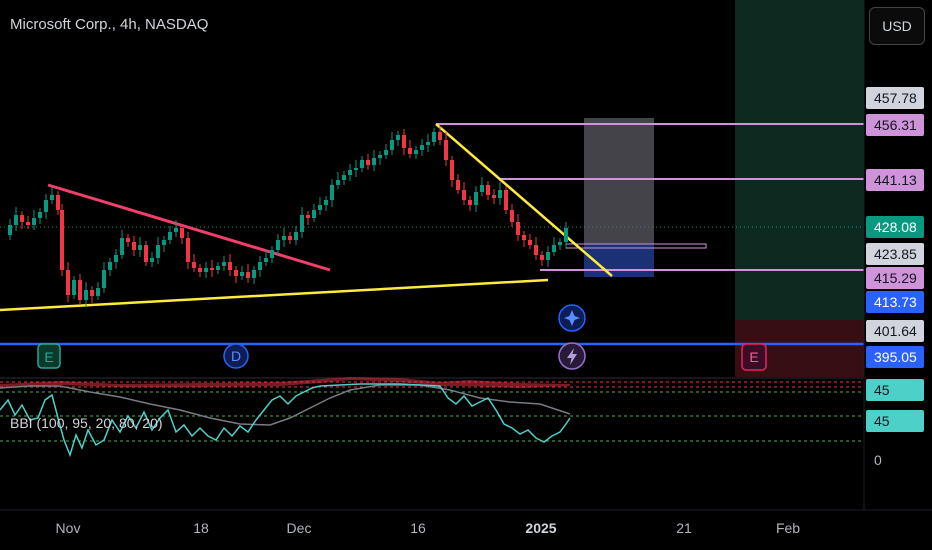 This screenshot has height=550, width=932. Describe the element at coordinates (895, 390) in the screenshot. I see `indicator-value-label-1: 45` at that location.